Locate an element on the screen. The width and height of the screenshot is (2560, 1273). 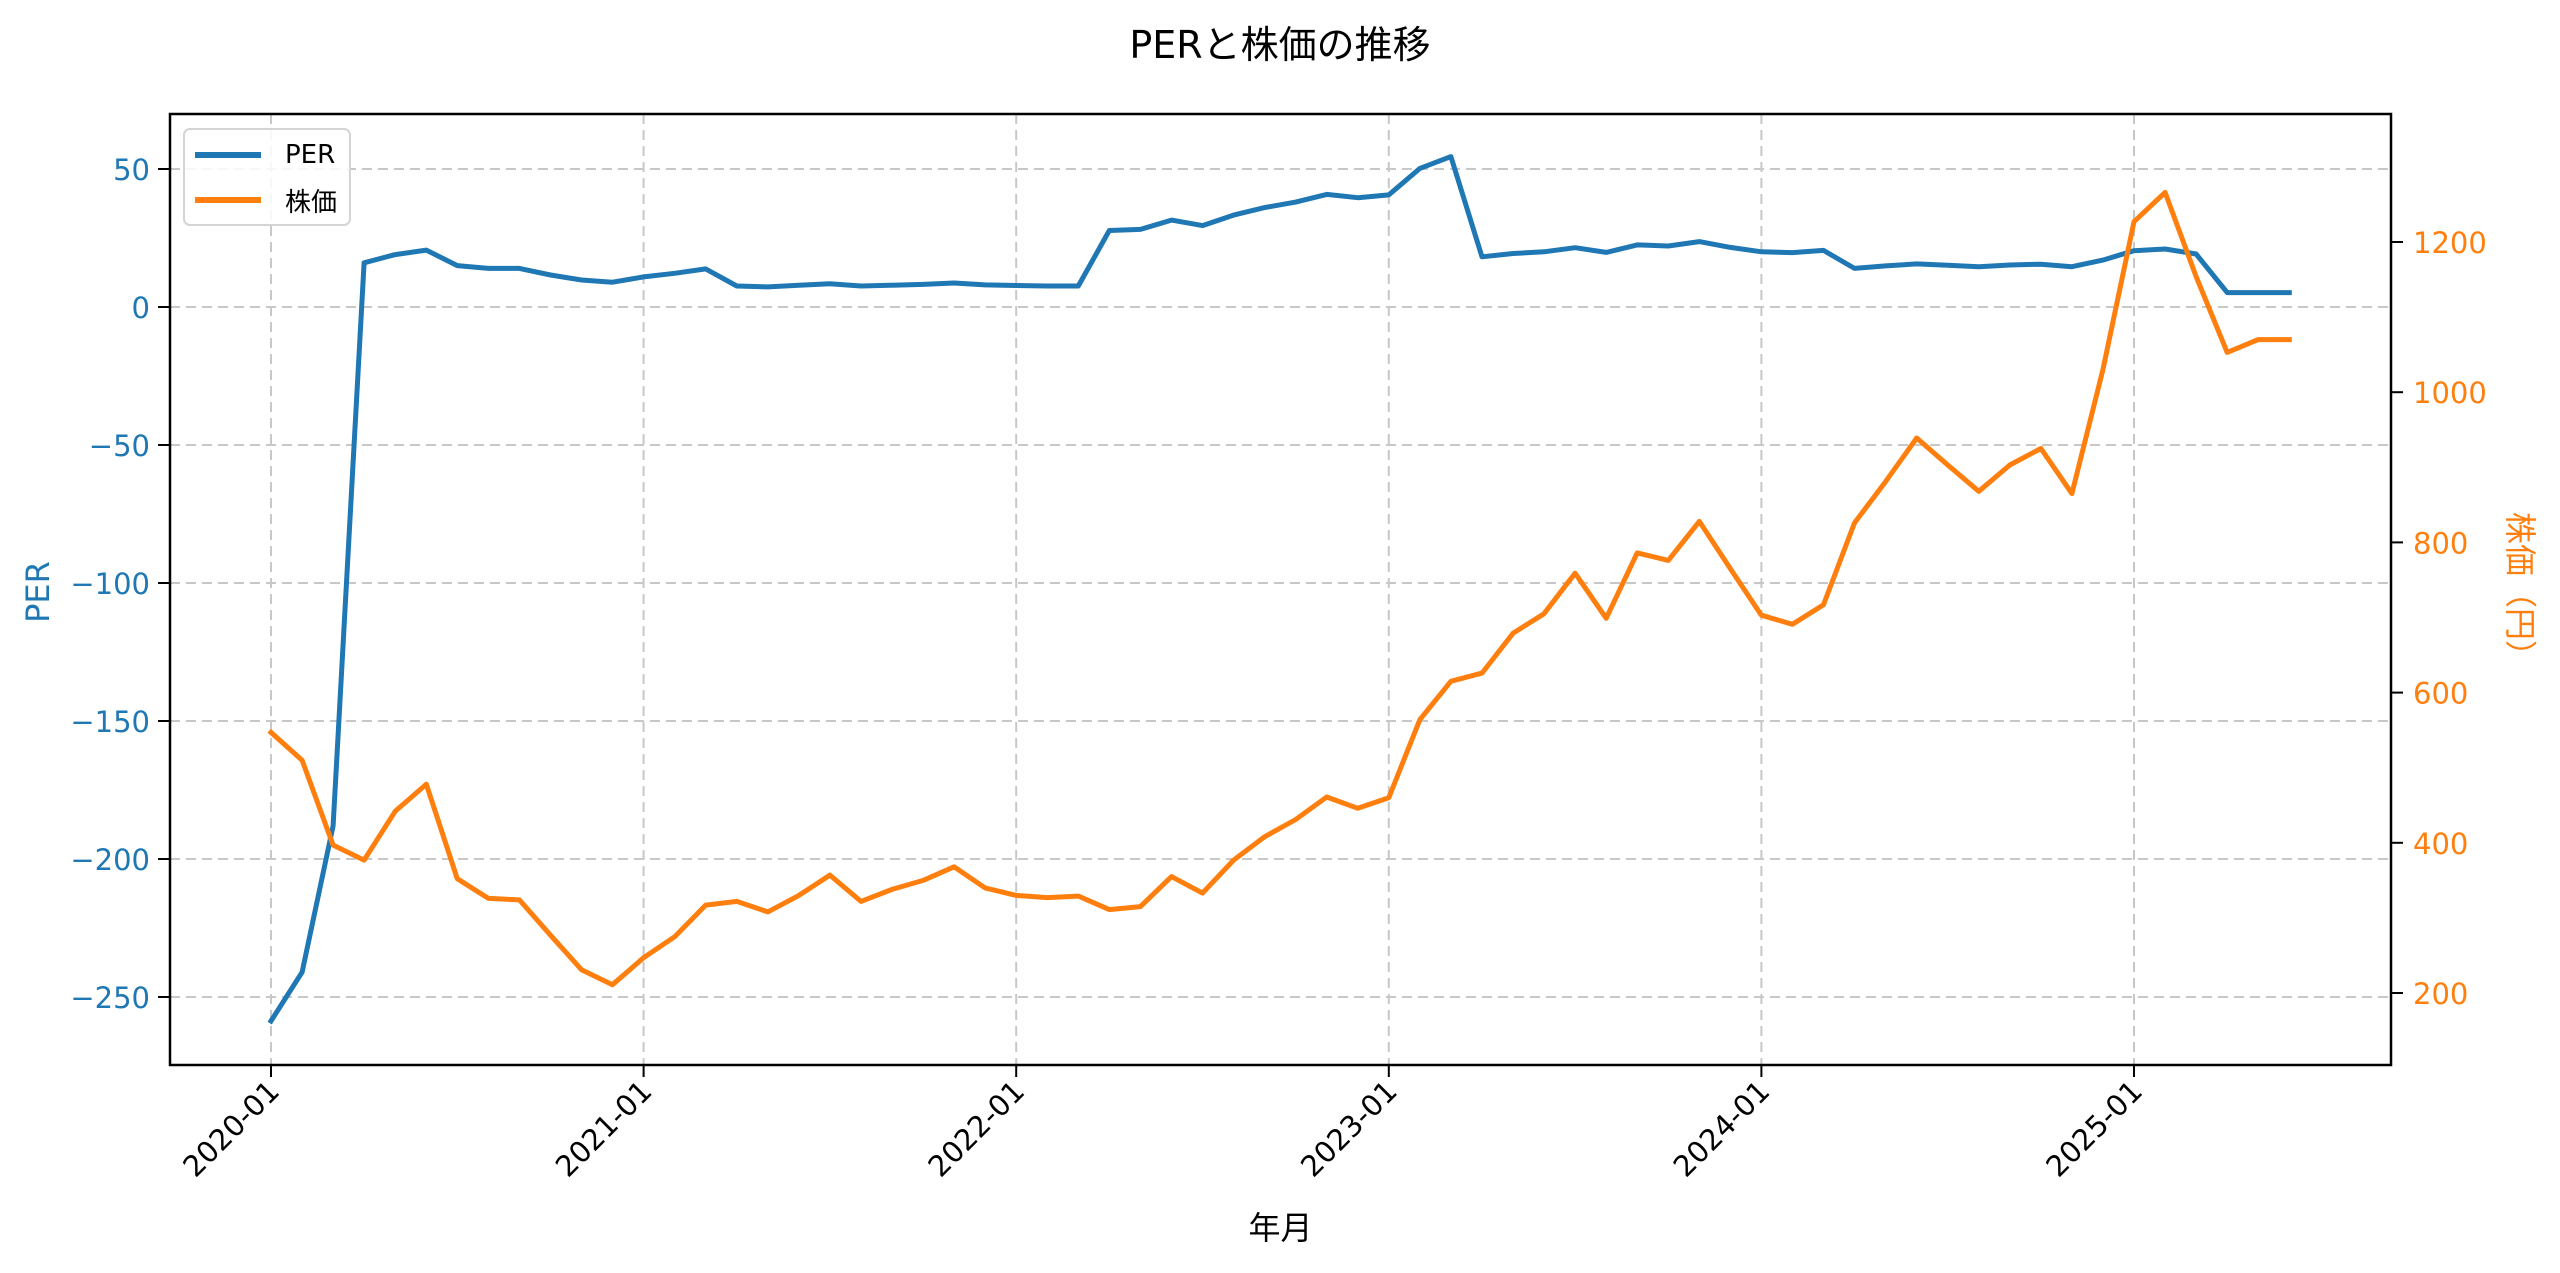
y-left-tick-label: −150 is located at coordinates (110, 722).